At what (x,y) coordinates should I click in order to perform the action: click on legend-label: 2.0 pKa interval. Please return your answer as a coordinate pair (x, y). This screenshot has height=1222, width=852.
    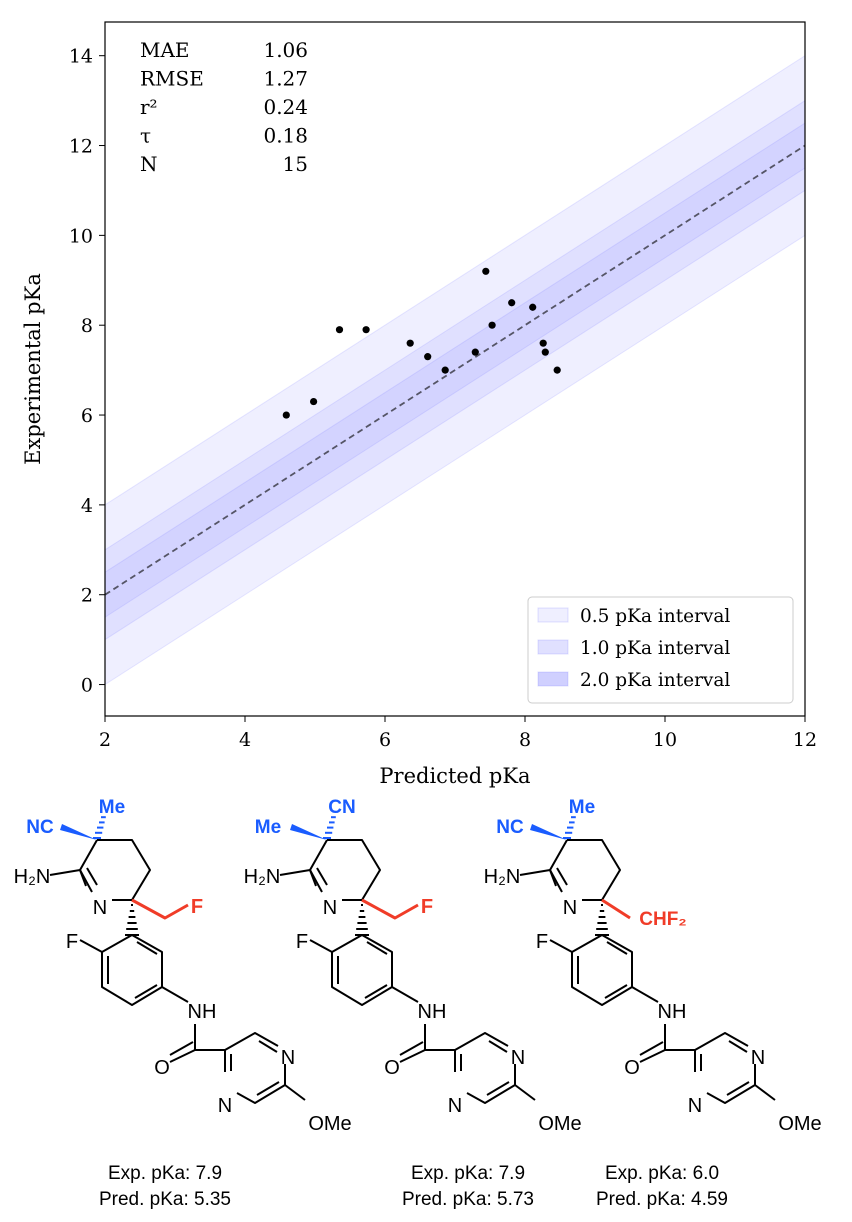
    Looking at the image, I should click on (655, 680).